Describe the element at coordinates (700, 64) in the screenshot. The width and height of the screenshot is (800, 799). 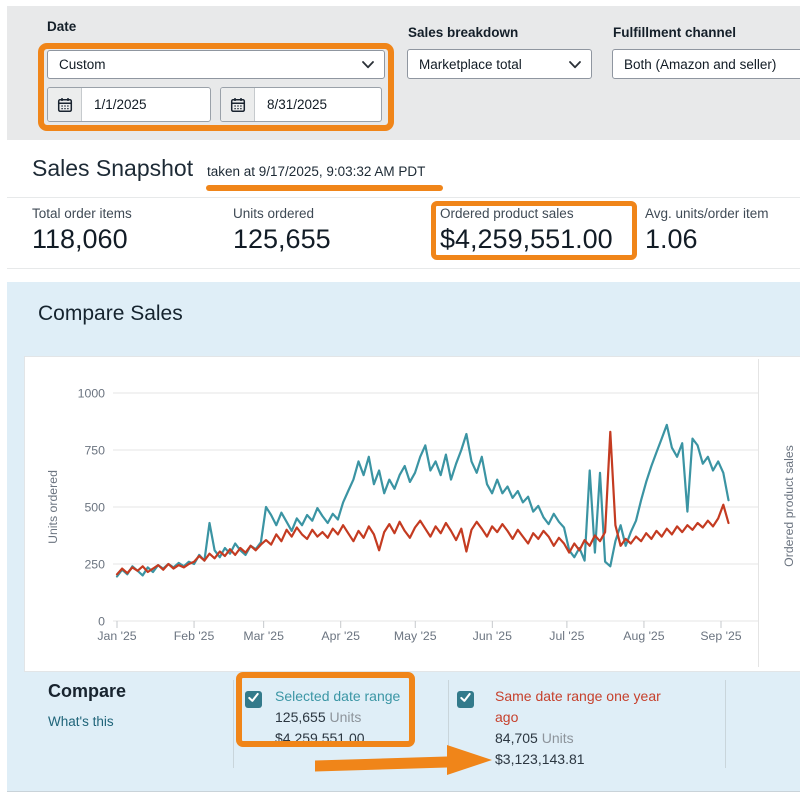
I see `fulfillment-channel-value: Both (Amazon and seller)` at that location.